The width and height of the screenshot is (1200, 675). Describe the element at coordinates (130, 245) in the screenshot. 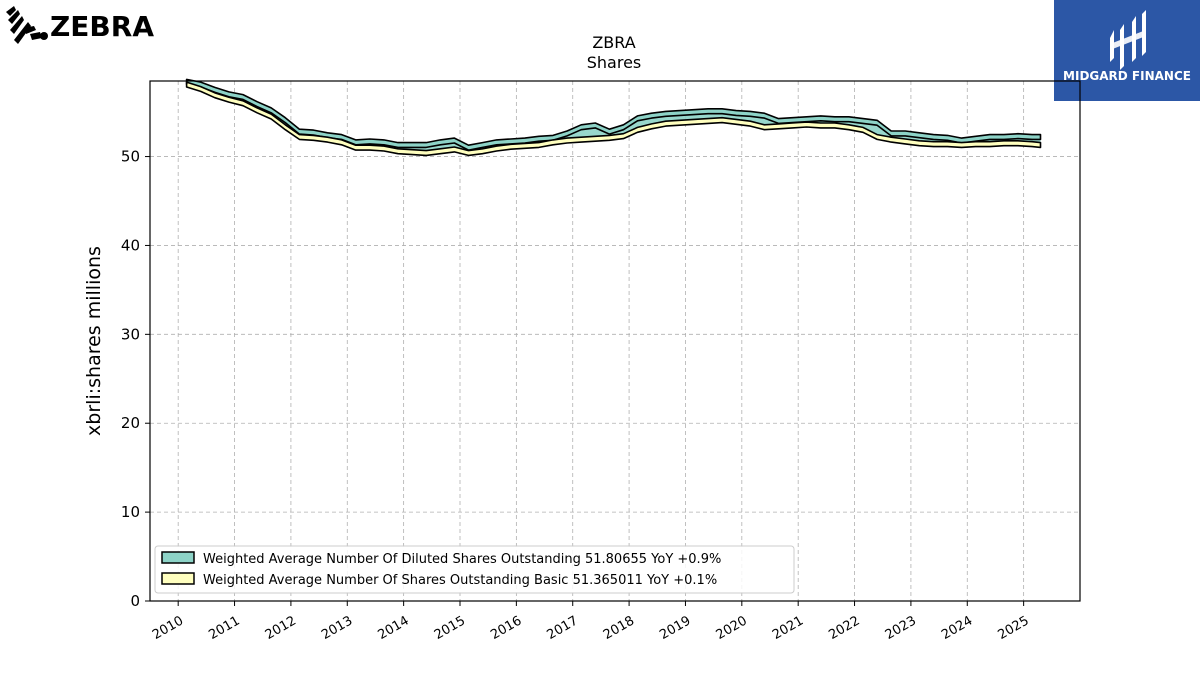

I see `y-tick-label: 40` at that location.